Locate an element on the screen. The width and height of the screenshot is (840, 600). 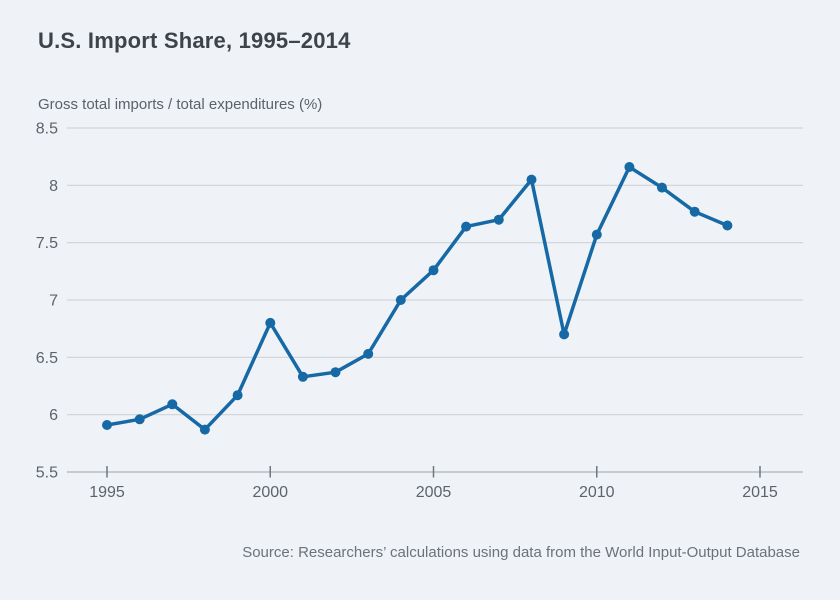
y-tick-label: 7.5 is located at coordinates (47, 243).